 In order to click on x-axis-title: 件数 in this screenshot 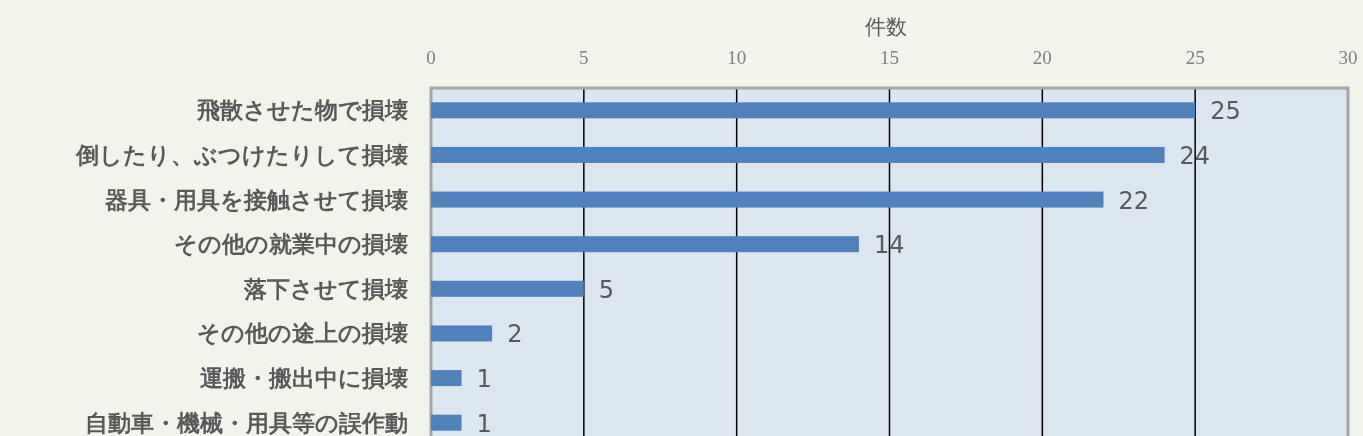, I will do `click(885, 27)`.